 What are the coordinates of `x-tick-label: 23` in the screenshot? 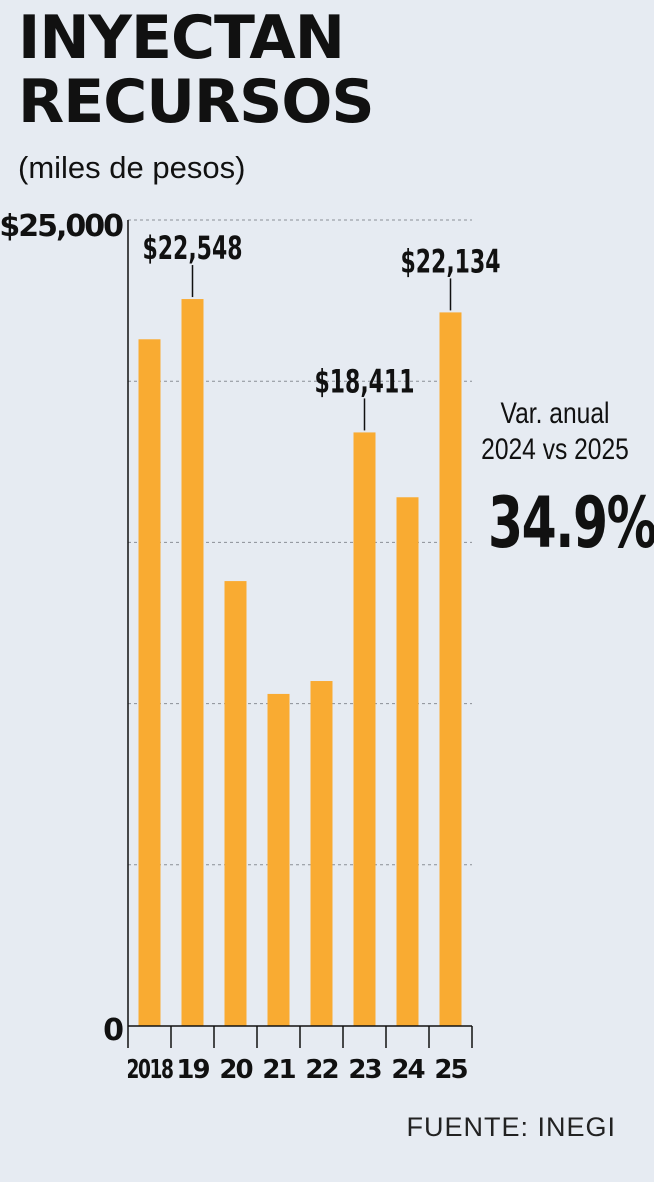 It's located at (364, 1070).